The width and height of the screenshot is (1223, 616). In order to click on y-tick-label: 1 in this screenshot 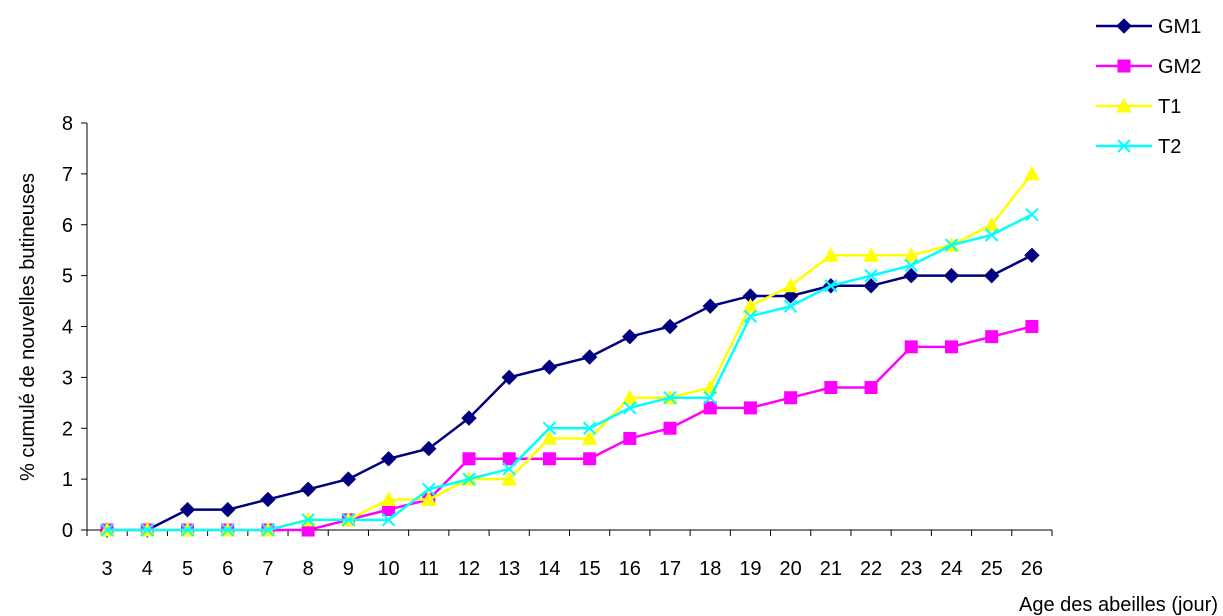, I will do `click(67, 480)`.